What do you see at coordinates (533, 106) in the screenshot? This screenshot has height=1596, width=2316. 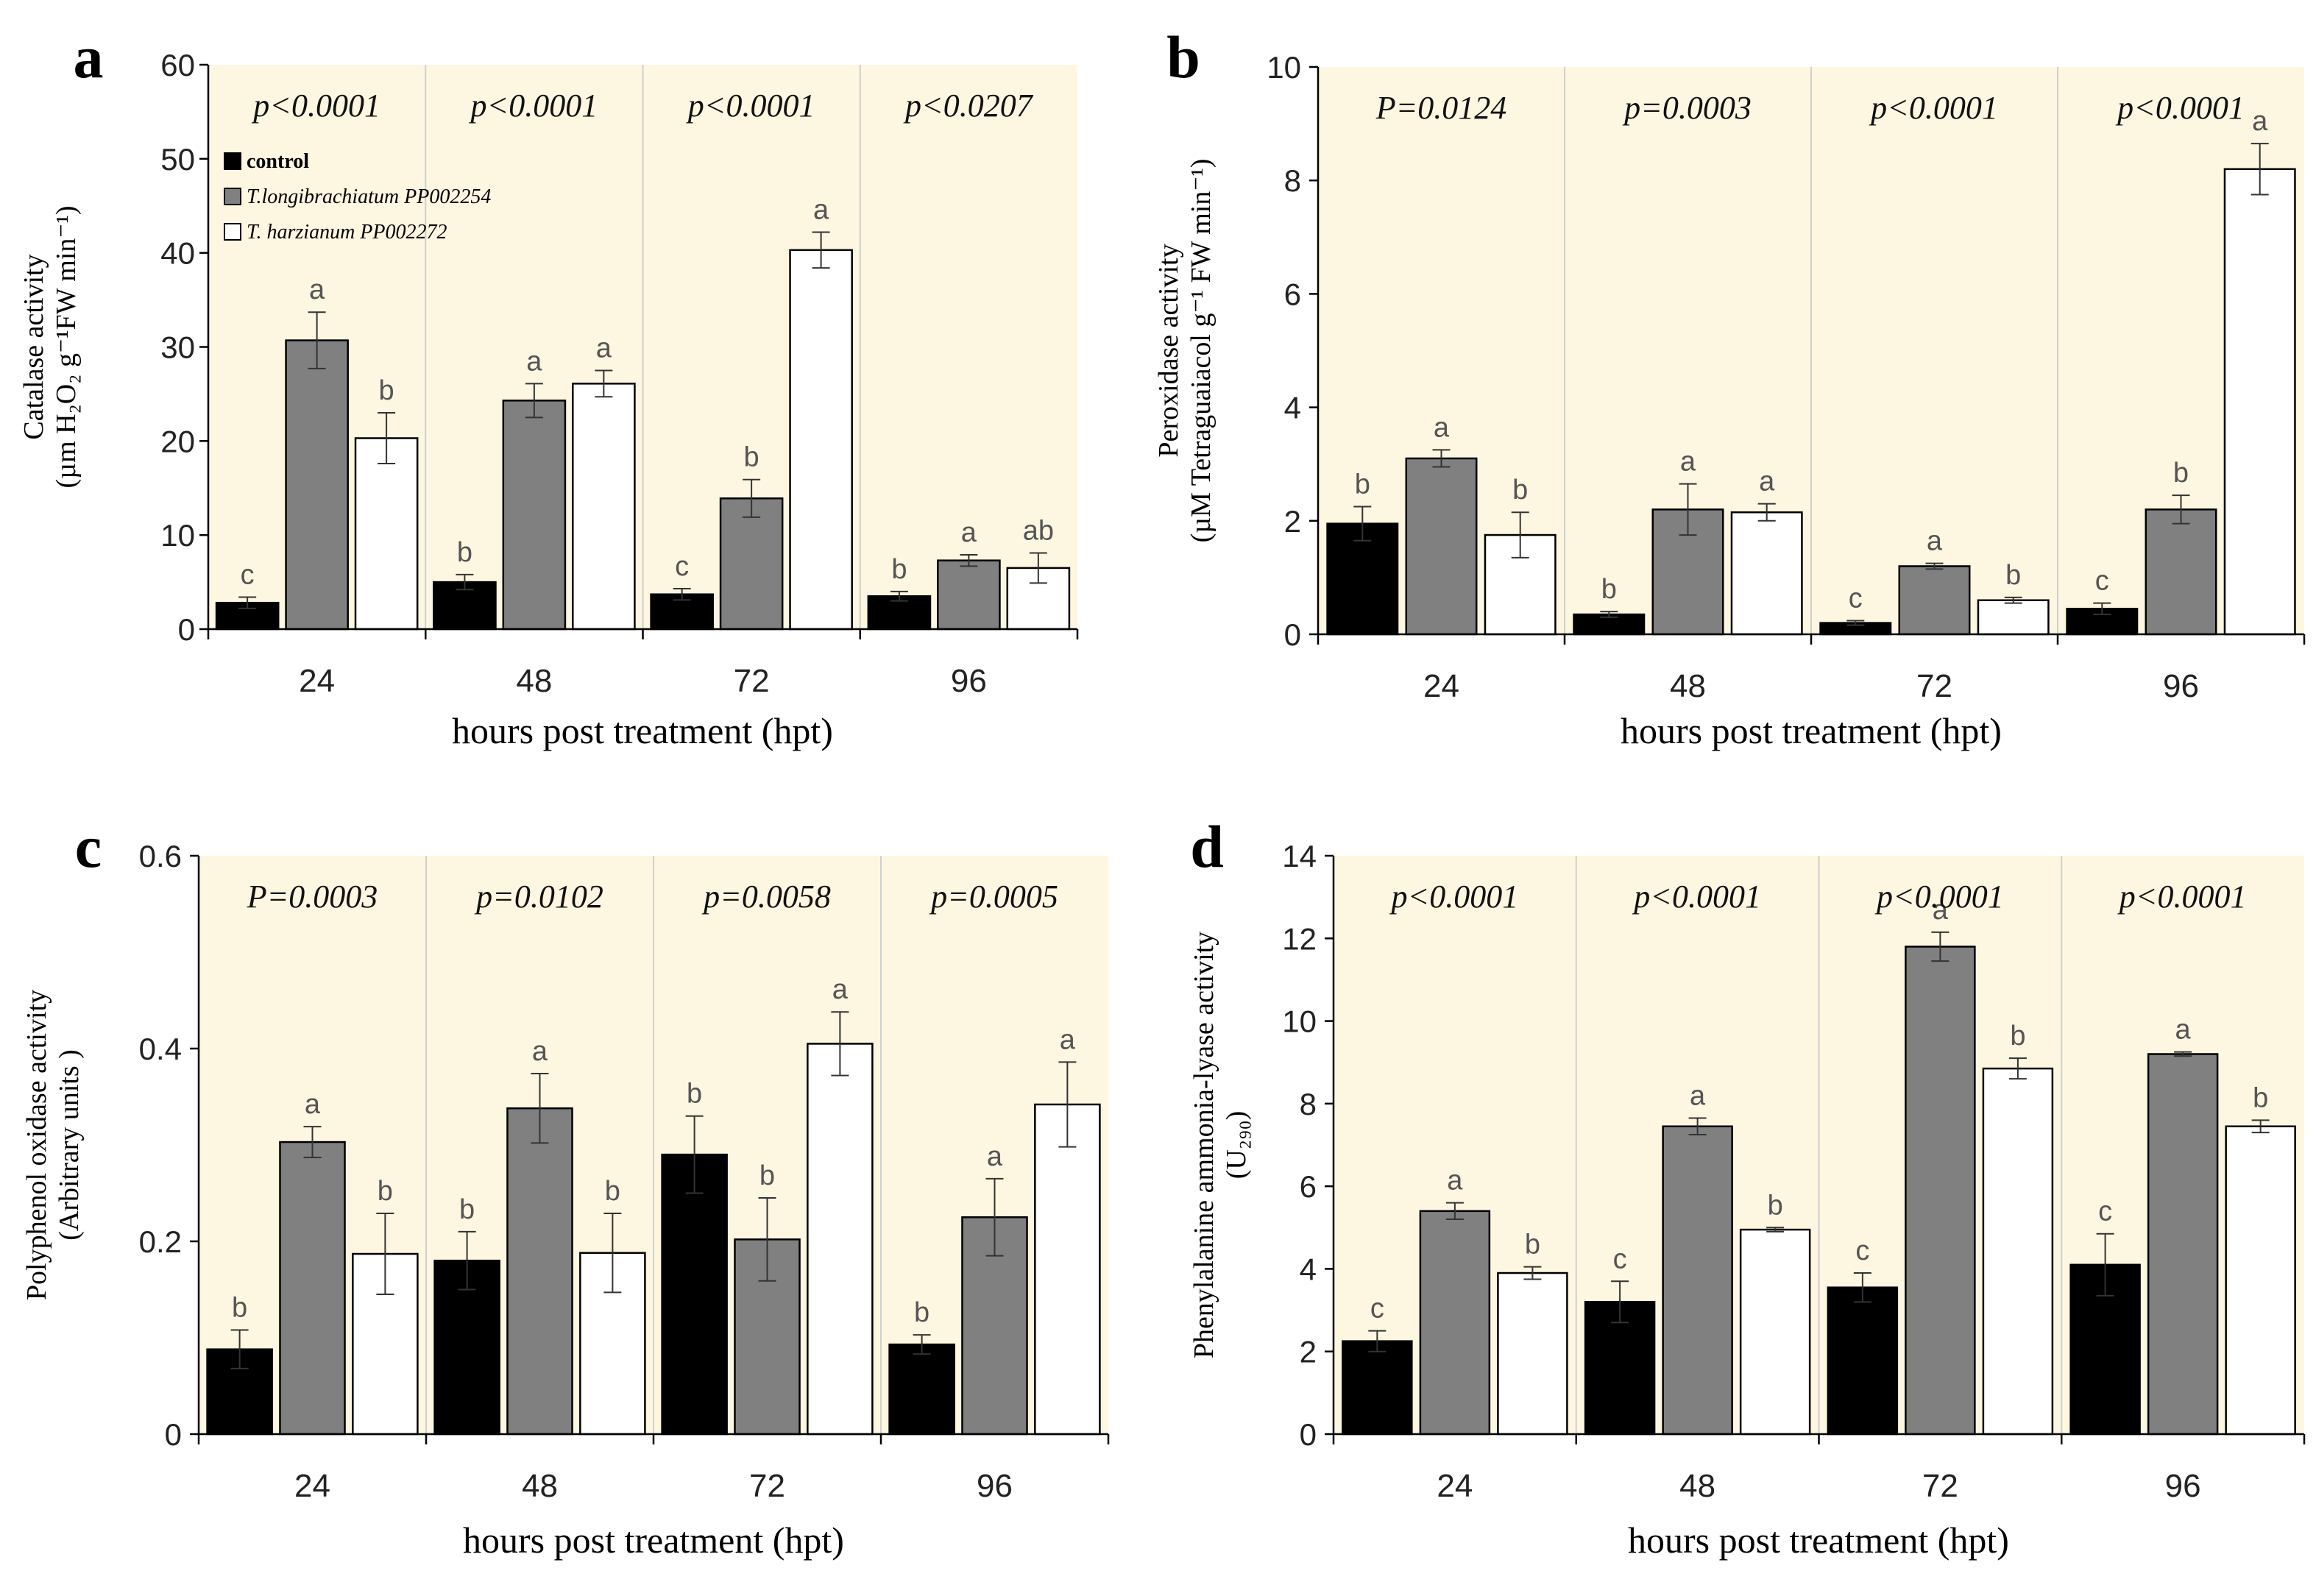 I see `p-value-48: p<0.0001` at bounding box center [533, 106].